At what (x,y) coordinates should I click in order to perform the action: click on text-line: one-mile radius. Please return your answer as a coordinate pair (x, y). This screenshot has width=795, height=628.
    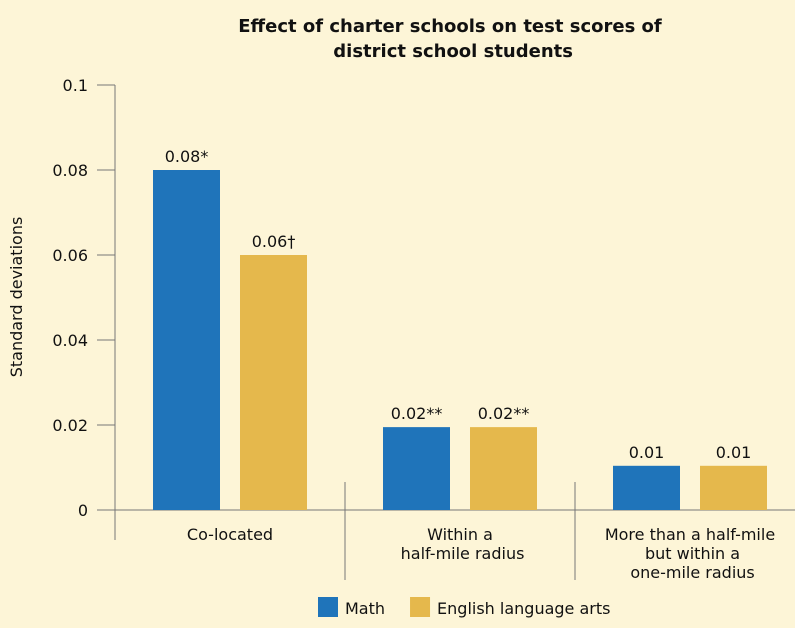
    Looking at the image, I should click on (690, 572).